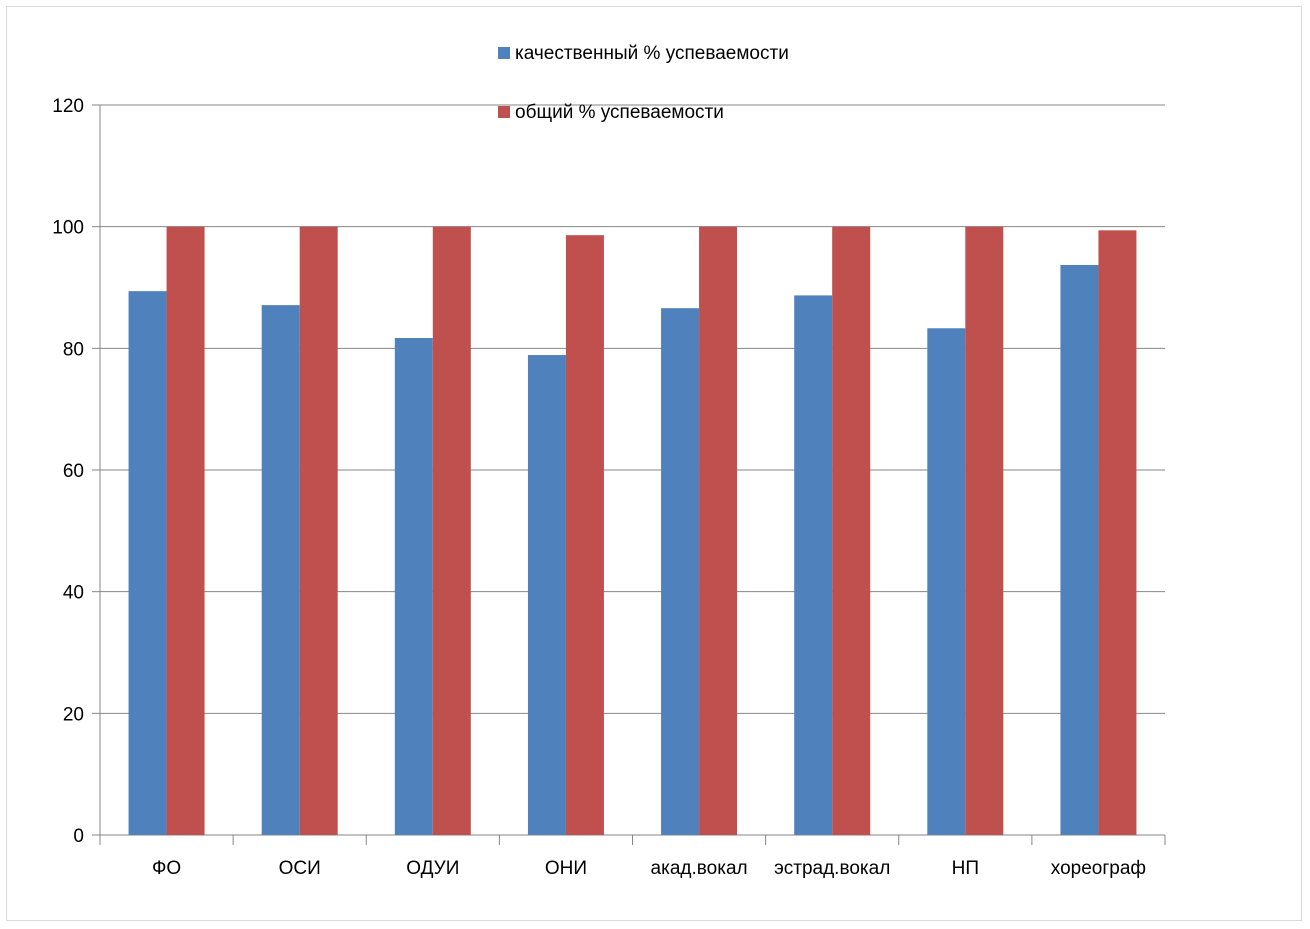  What do you see at coordinates (832, 868) in the screenshot?
I see `x-tick-label-5: эстрад.вокал` at bounding box center [832, 868].